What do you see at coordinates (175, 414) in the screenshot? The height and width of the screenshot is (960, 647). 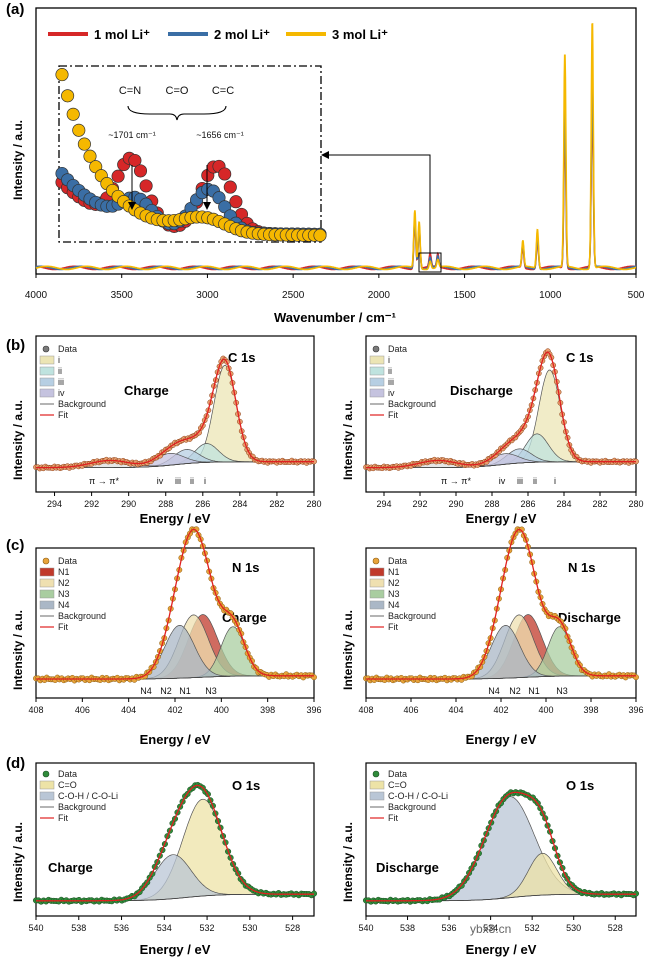 I see `panel-b-charge-frame` at bounding box center [175, 414].